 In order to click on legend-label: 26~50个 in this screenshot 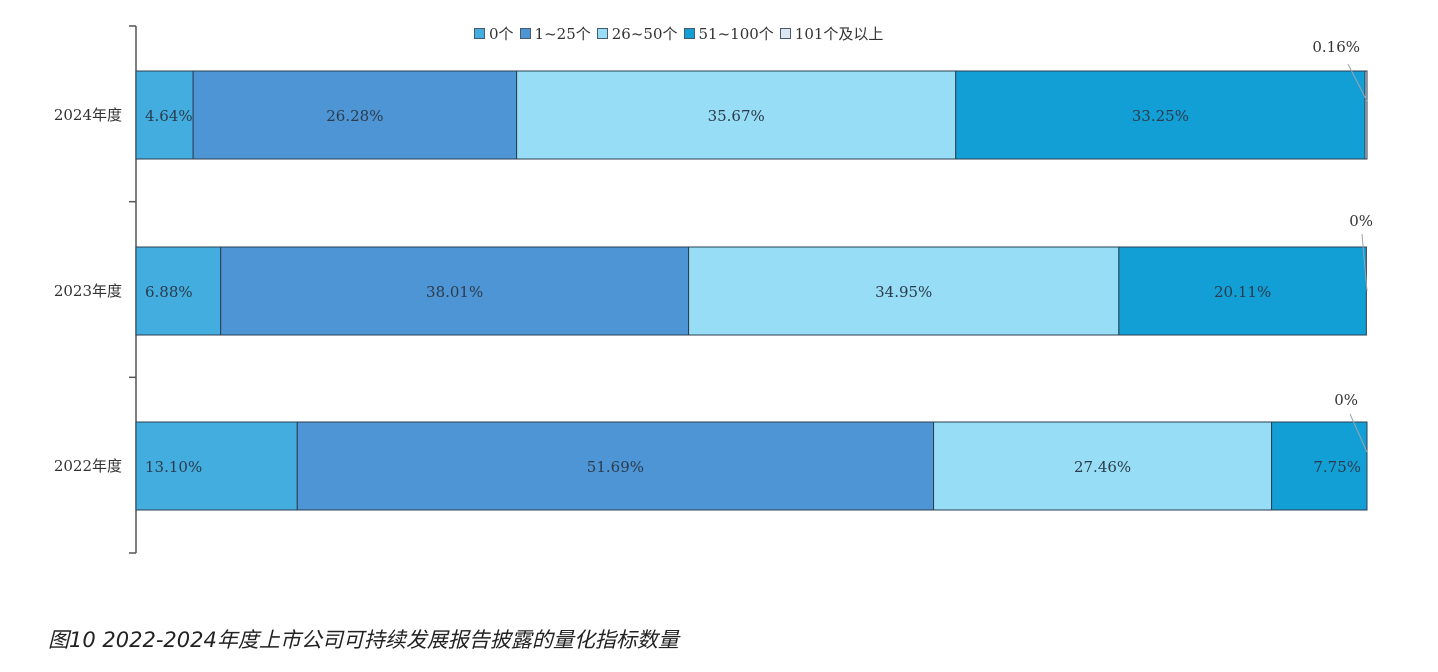, I will do `click(644, 34)`.